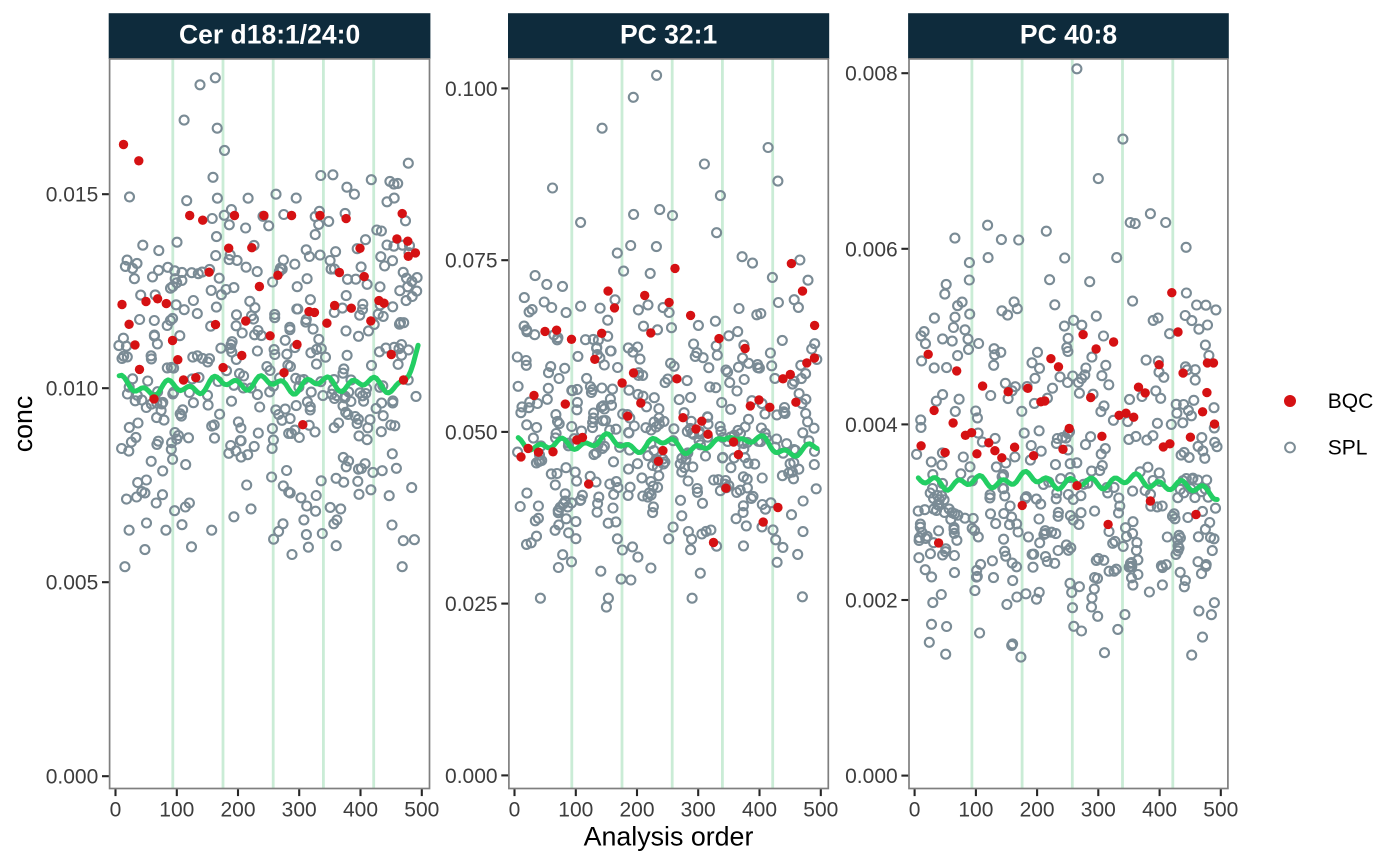 This screenshot has width=1400, height=865. I want to click on svg-text: 0.005, so click(72, 583).